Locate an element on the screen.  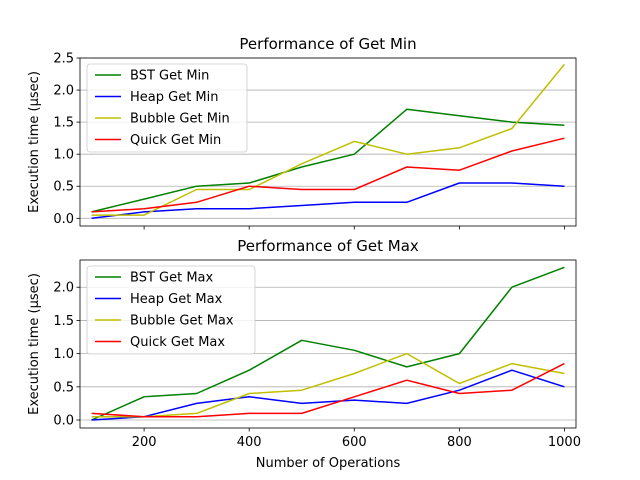
series-line-quick-get-max is located at coordinates (328, 390).